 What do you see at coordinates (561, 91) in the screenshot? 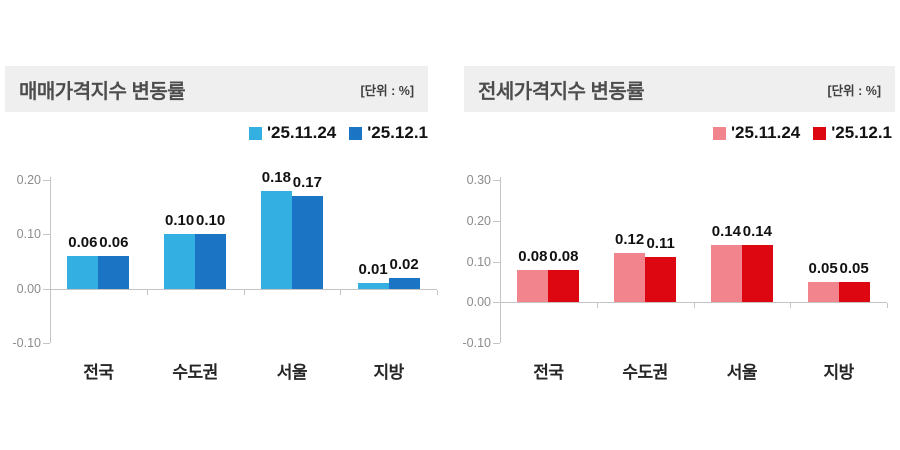
I see `chart-title: 전세가격지수 변동률` at bounding box center [561, 91].